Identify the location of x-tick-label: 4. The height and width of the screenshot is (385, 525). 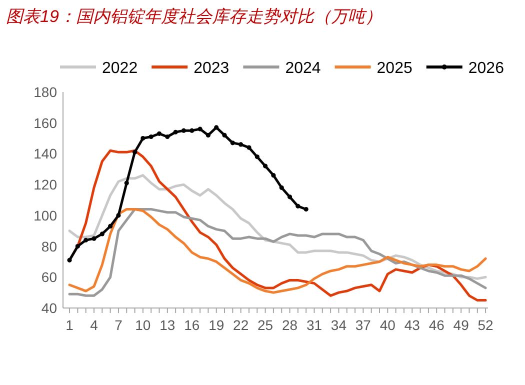
(94, 325).